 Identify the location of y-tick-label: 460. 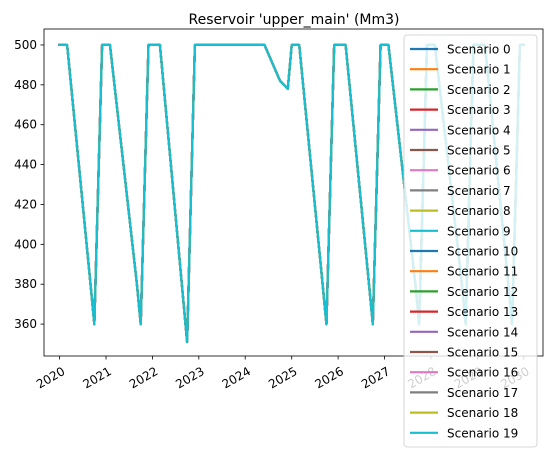
(25, 125).